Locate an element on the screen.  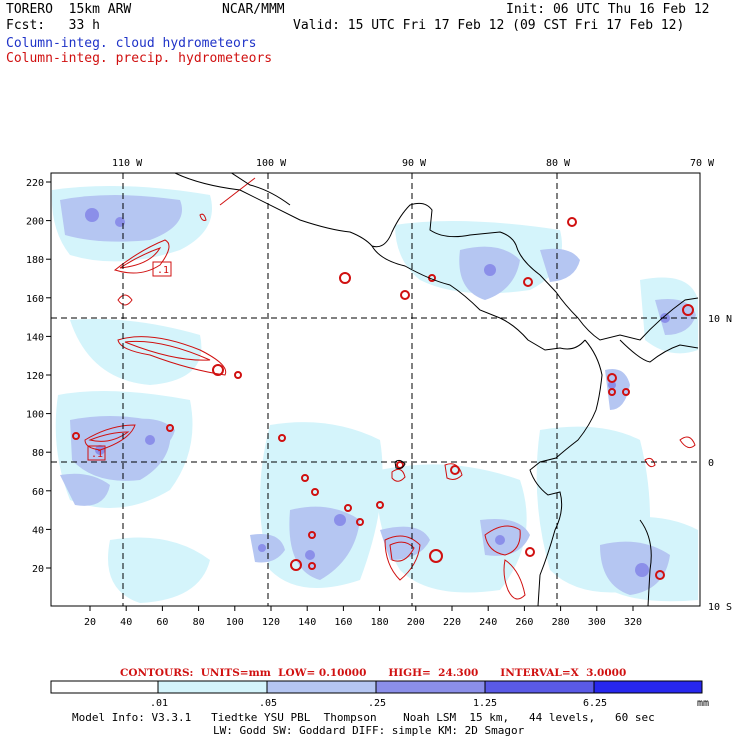
colorbar-label: .05 is located at coordinates (268, 703).